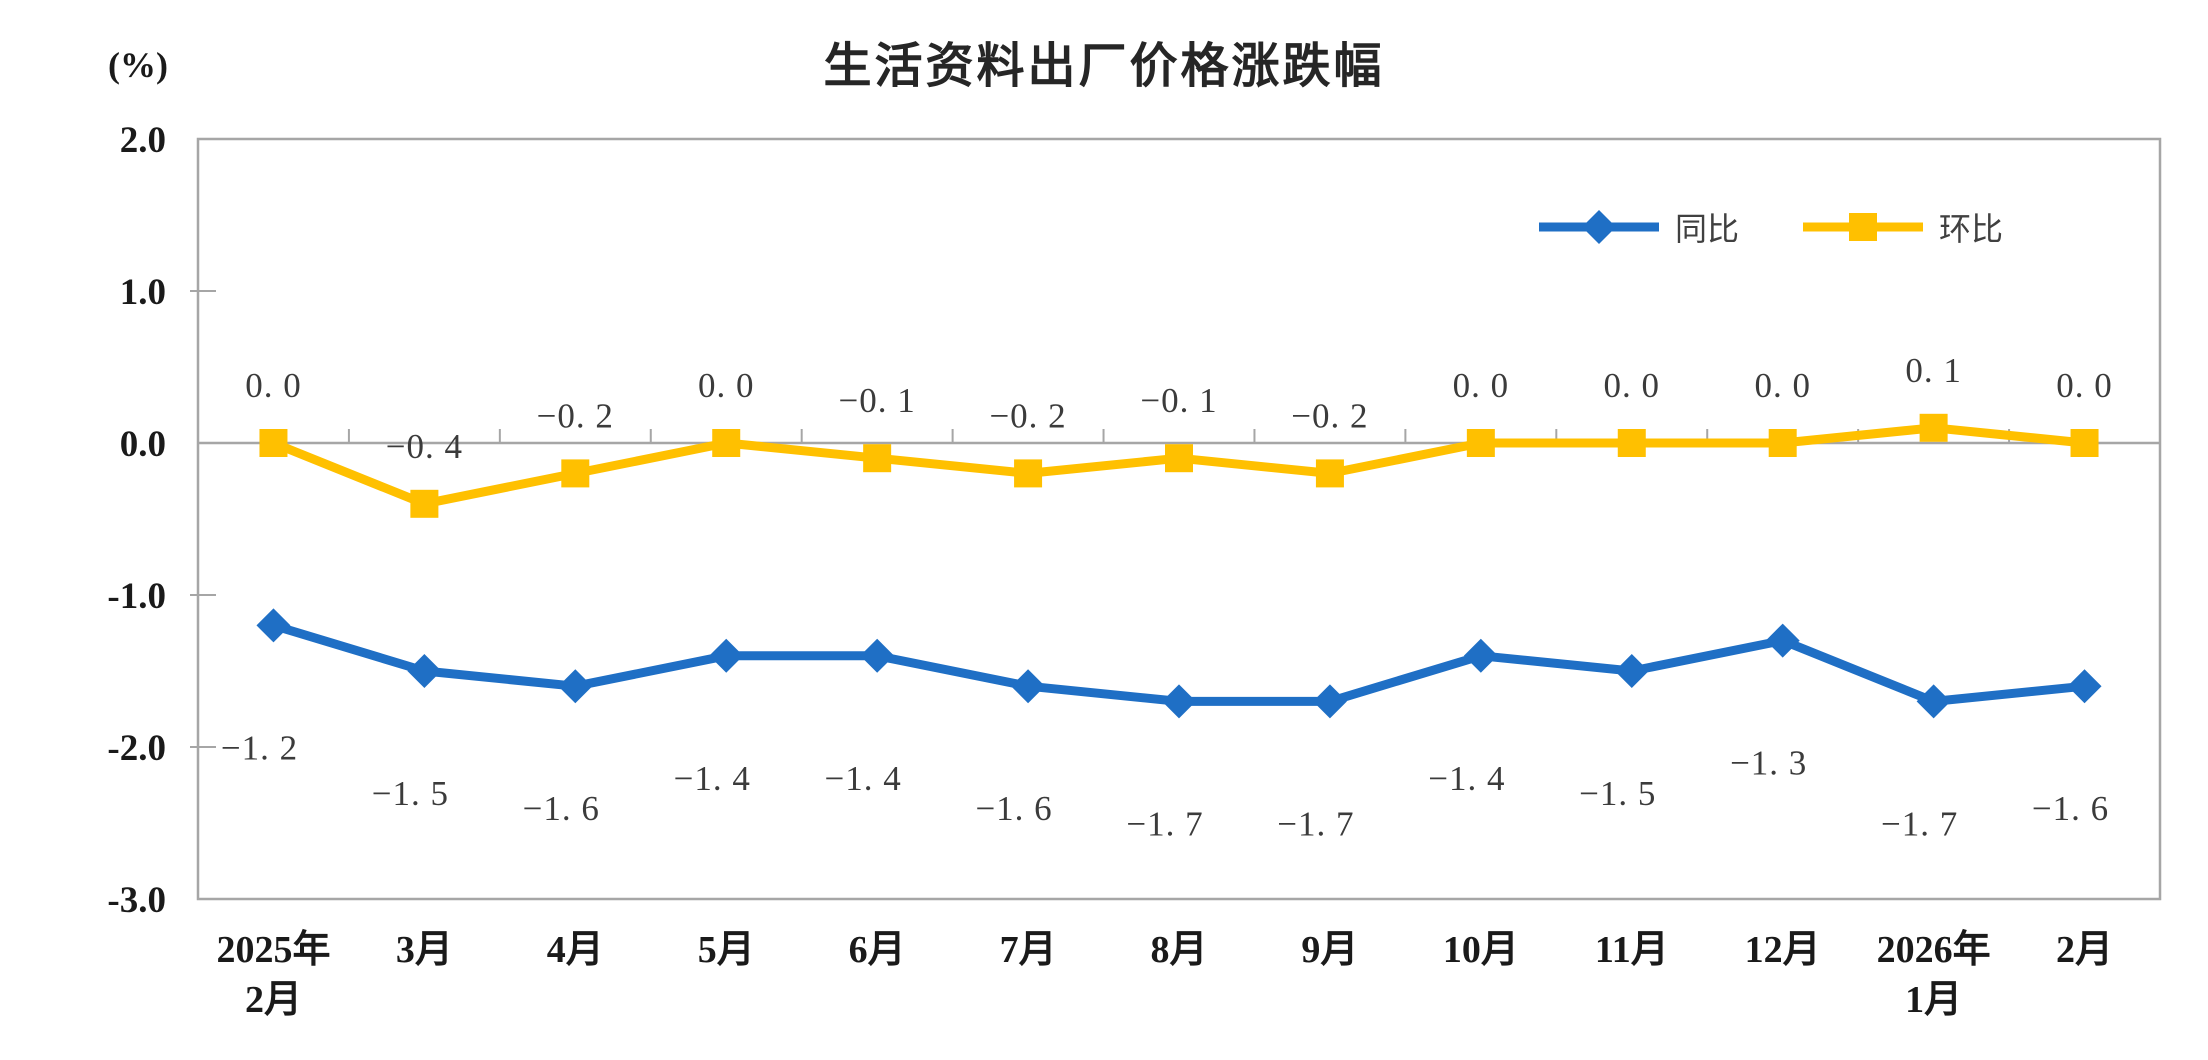 This screenshot has width=2208, height=1060. What do you see at coordinates (136, 596) in the screenshot?
I see `y-axis-tick-label: -1.0` at bounding box center [136, 596].